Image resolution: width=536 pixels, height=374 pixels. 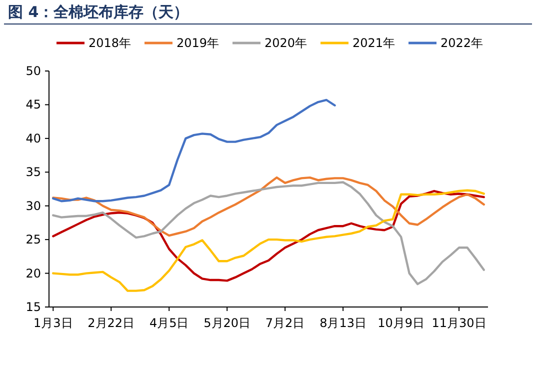 I want to click on x-tick-label: 10月9日, so click(x=401, y=323).